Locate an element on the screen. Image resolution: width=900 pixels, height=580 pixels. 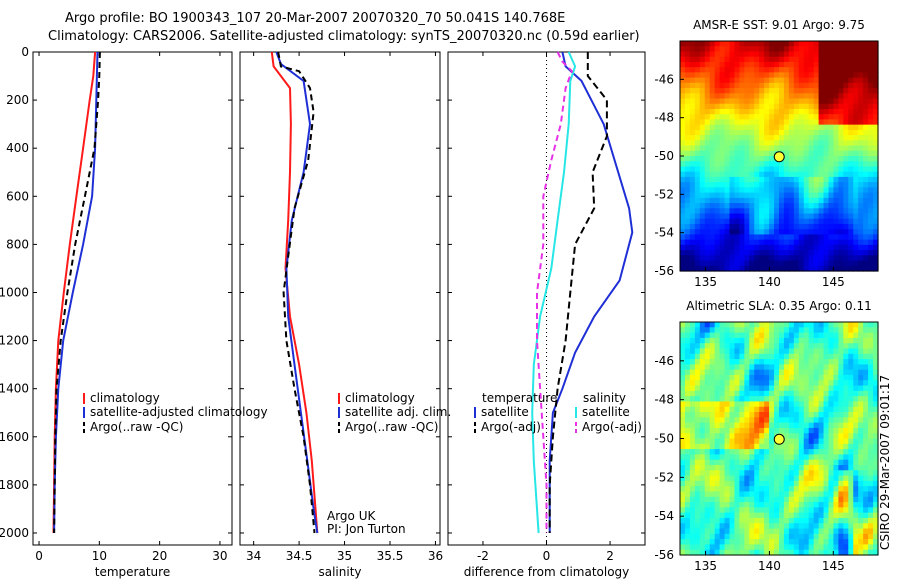
x-tick-label: 36 is located at coordinates (435, 556).